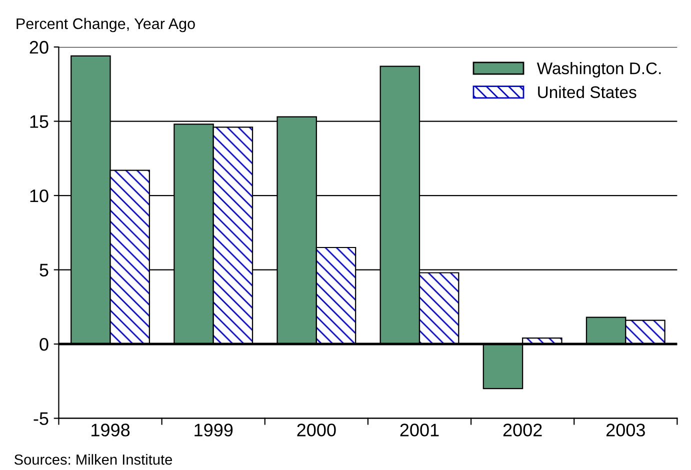 The height and width of the screenshot is (470, 691). What do you see at coordinates (316, 430) in the screenshot?
I see `x-tick-label: 2000` at bounding box center [316, 430].